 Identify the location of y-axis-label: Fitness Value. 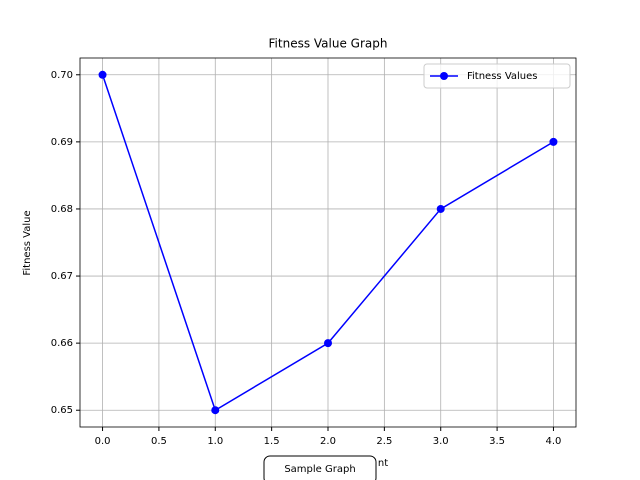
(27, 242).